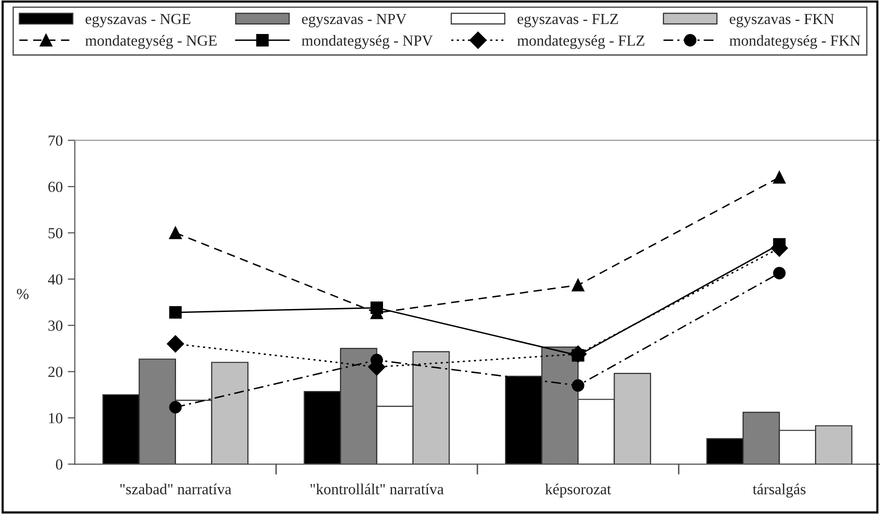  Describe the element at coordinates (377, 489) in the screenshot. I see `x-tick-label: "kontrollált" narratíva` at that location.